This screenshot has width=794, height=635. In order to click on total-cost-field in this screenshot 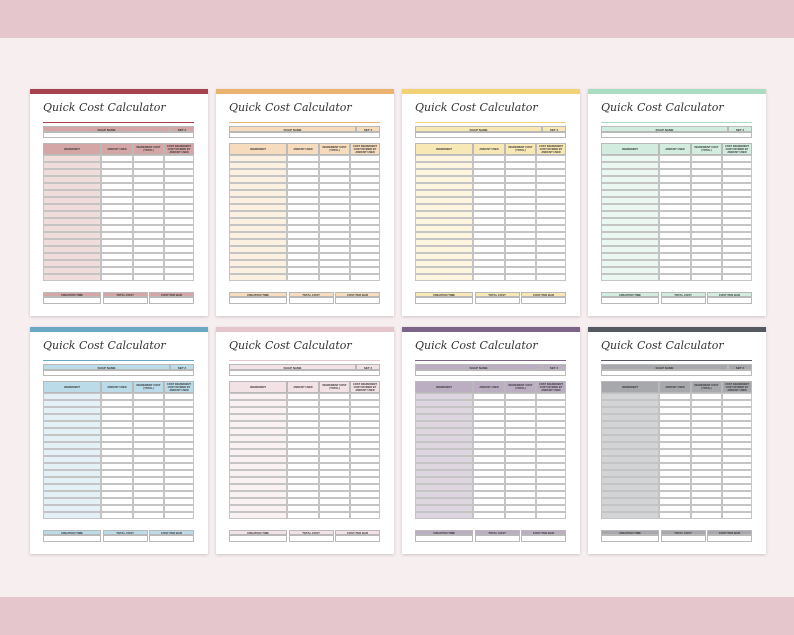, I will do `click(683, 538)`.